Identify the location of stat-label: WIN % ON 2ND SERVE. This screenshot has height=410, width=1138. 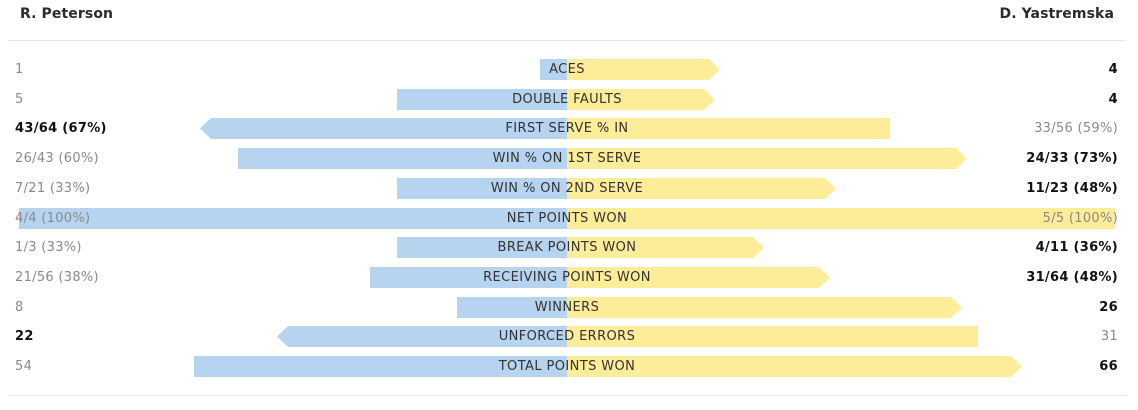
(567, 188).